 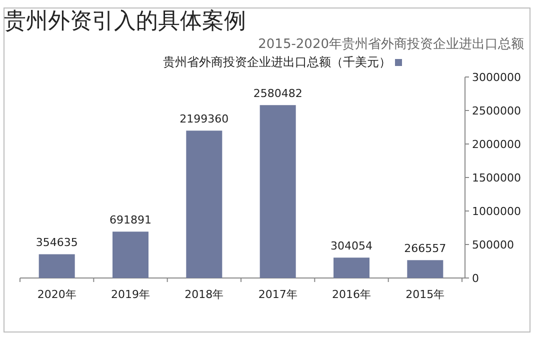 I want to click on y-tick-label: 0, so click(x=475, y=278).